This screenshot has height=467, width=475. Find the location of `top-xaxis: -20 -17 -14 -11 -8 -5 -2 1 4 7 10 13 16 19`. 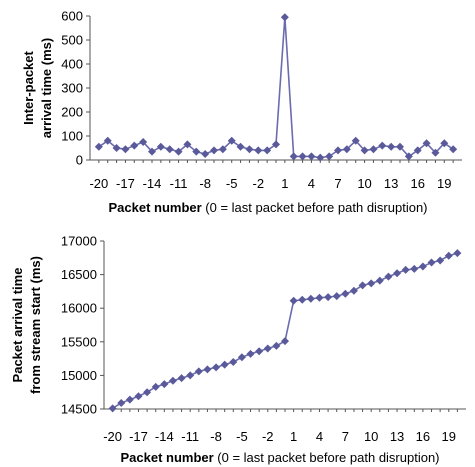

top-xaxis: -20 -17 -14 -11 -8 -5 -2 1 4 7 10 13 16 19 is located at coordinates (275, 175).